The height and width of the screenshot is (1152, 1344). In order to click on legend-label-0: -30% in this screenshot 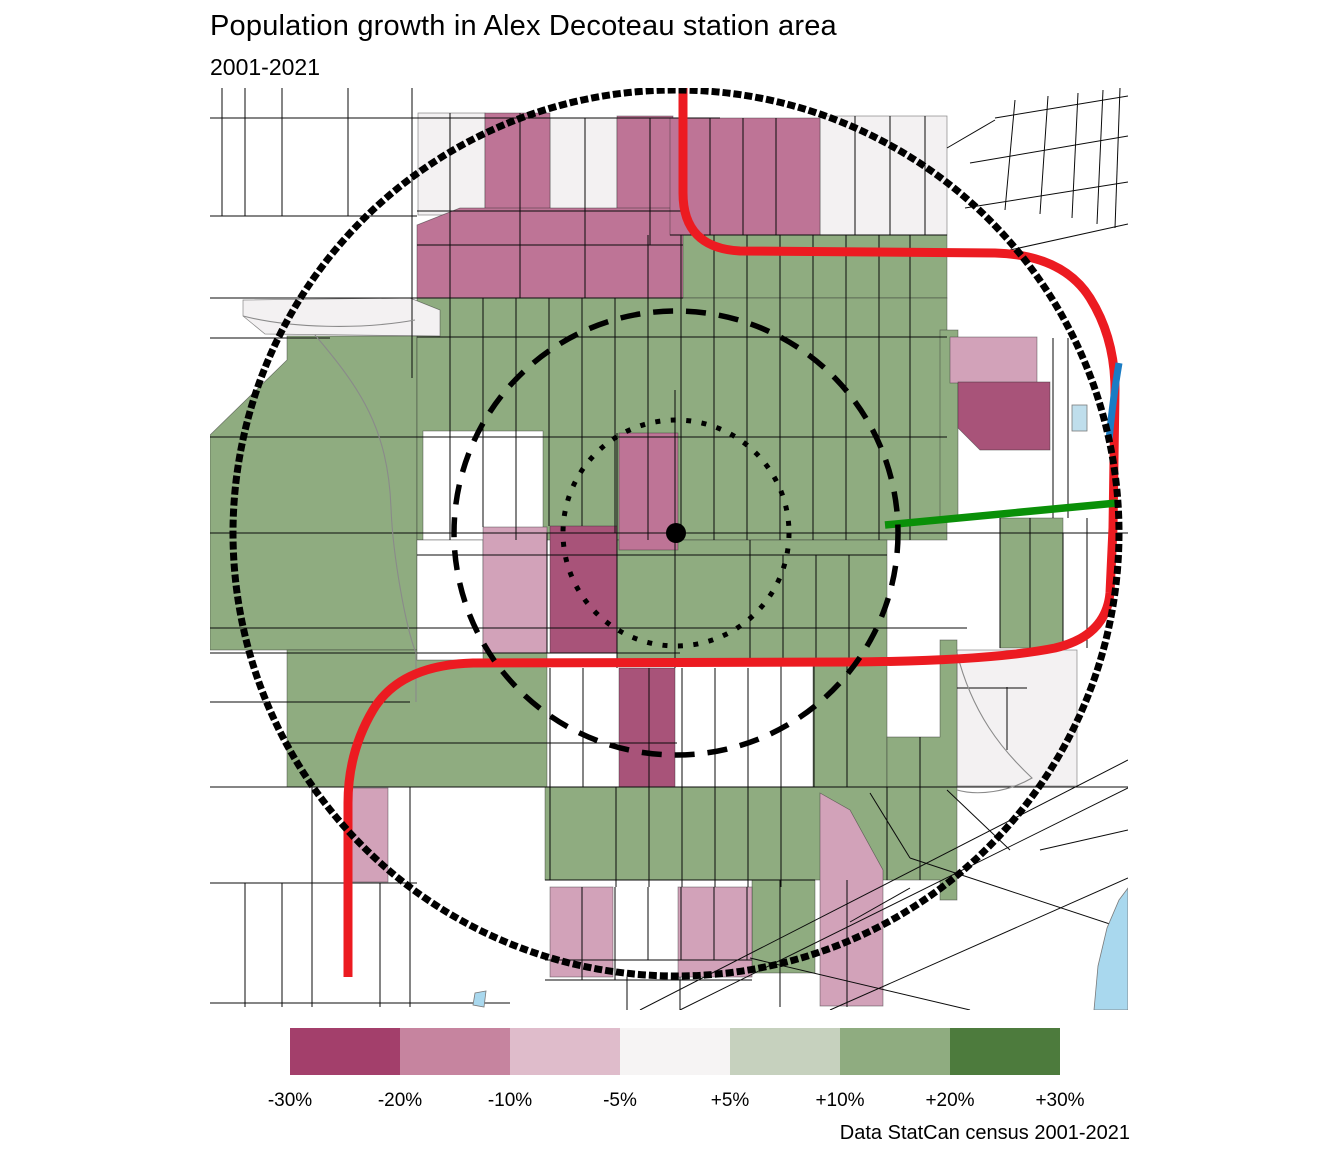, I will do `click(290, 1100)`.